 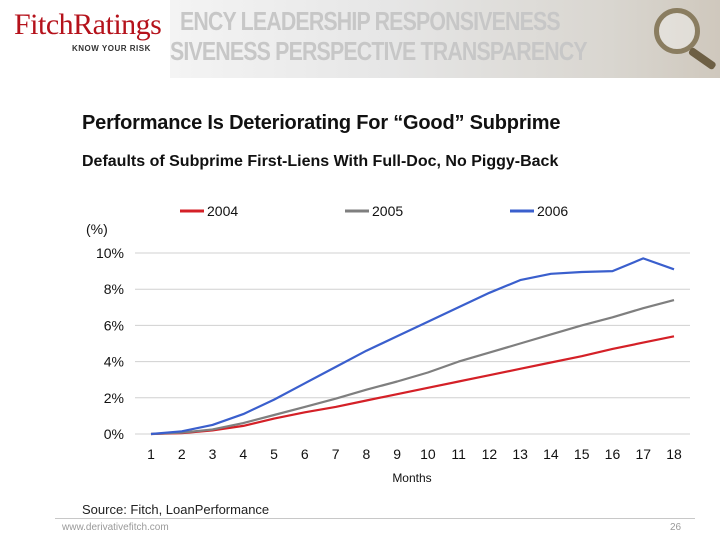 What do you see at coordinates (411, 478) in the screenshot?
I see `x-axis-label: Months` at bounding box center [411, 478].